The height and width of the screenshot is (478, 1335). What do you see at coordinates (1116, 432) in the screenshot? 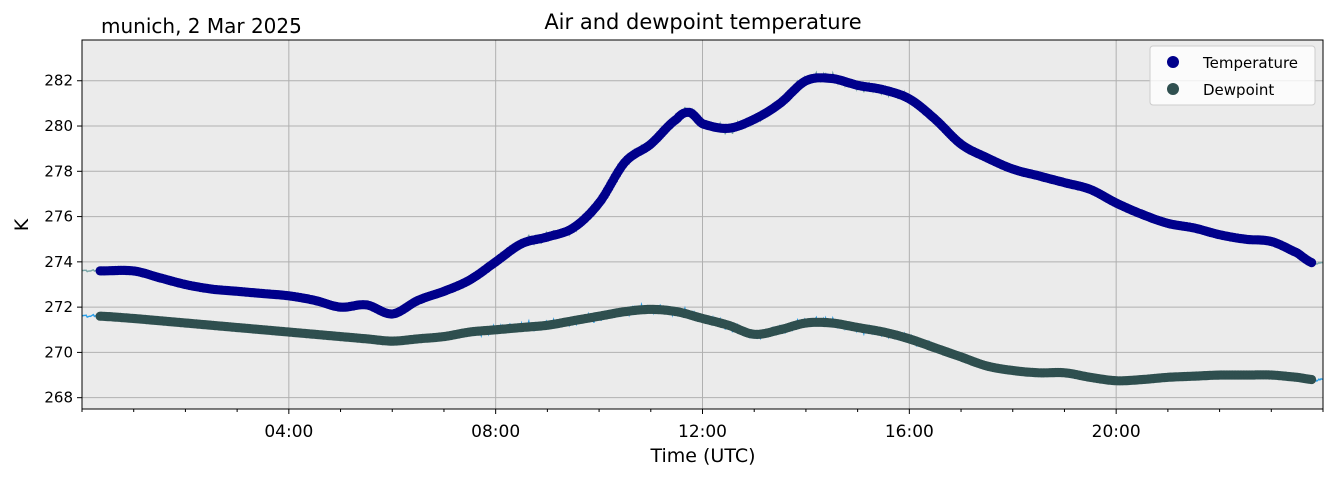
I see `x-tick-label: 20:00` at bounding box center [1116, 432].